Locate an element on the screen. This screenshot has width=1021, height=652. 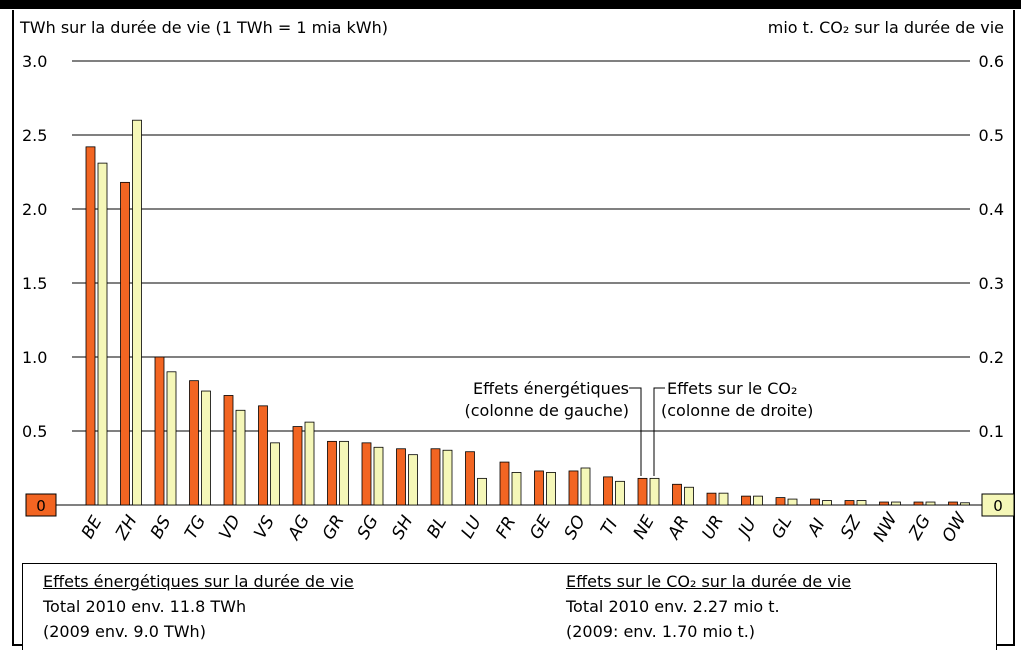
bar-energy-sg is located at coordinates (366, 474).